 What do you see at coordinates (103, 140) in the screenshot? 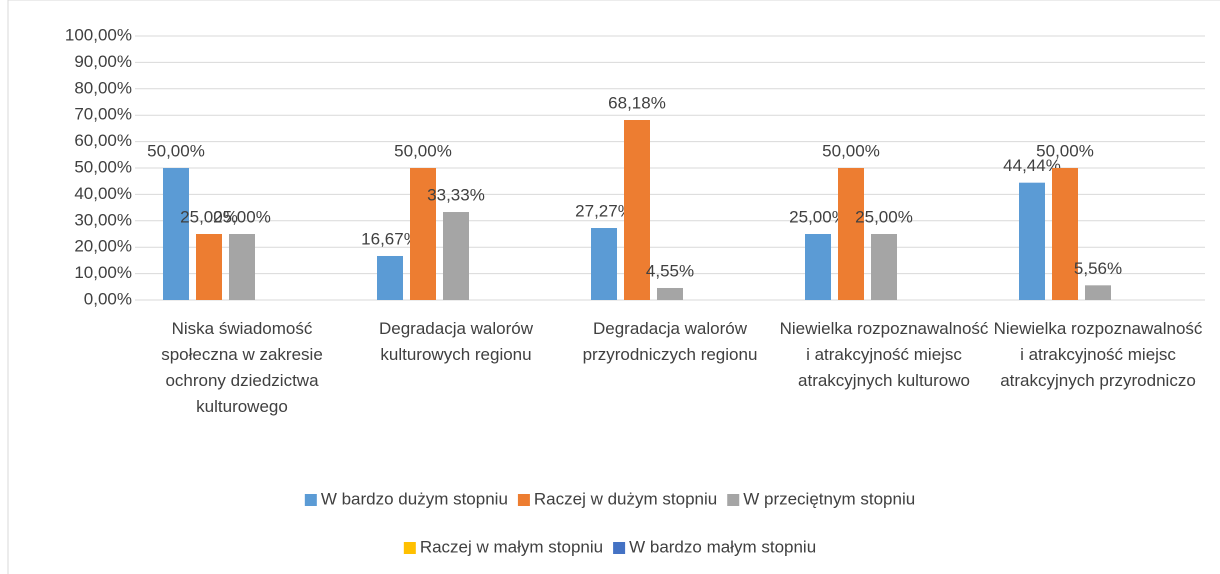
I see `y-tick-label: 60,00%` at bounding box center [103, 140].